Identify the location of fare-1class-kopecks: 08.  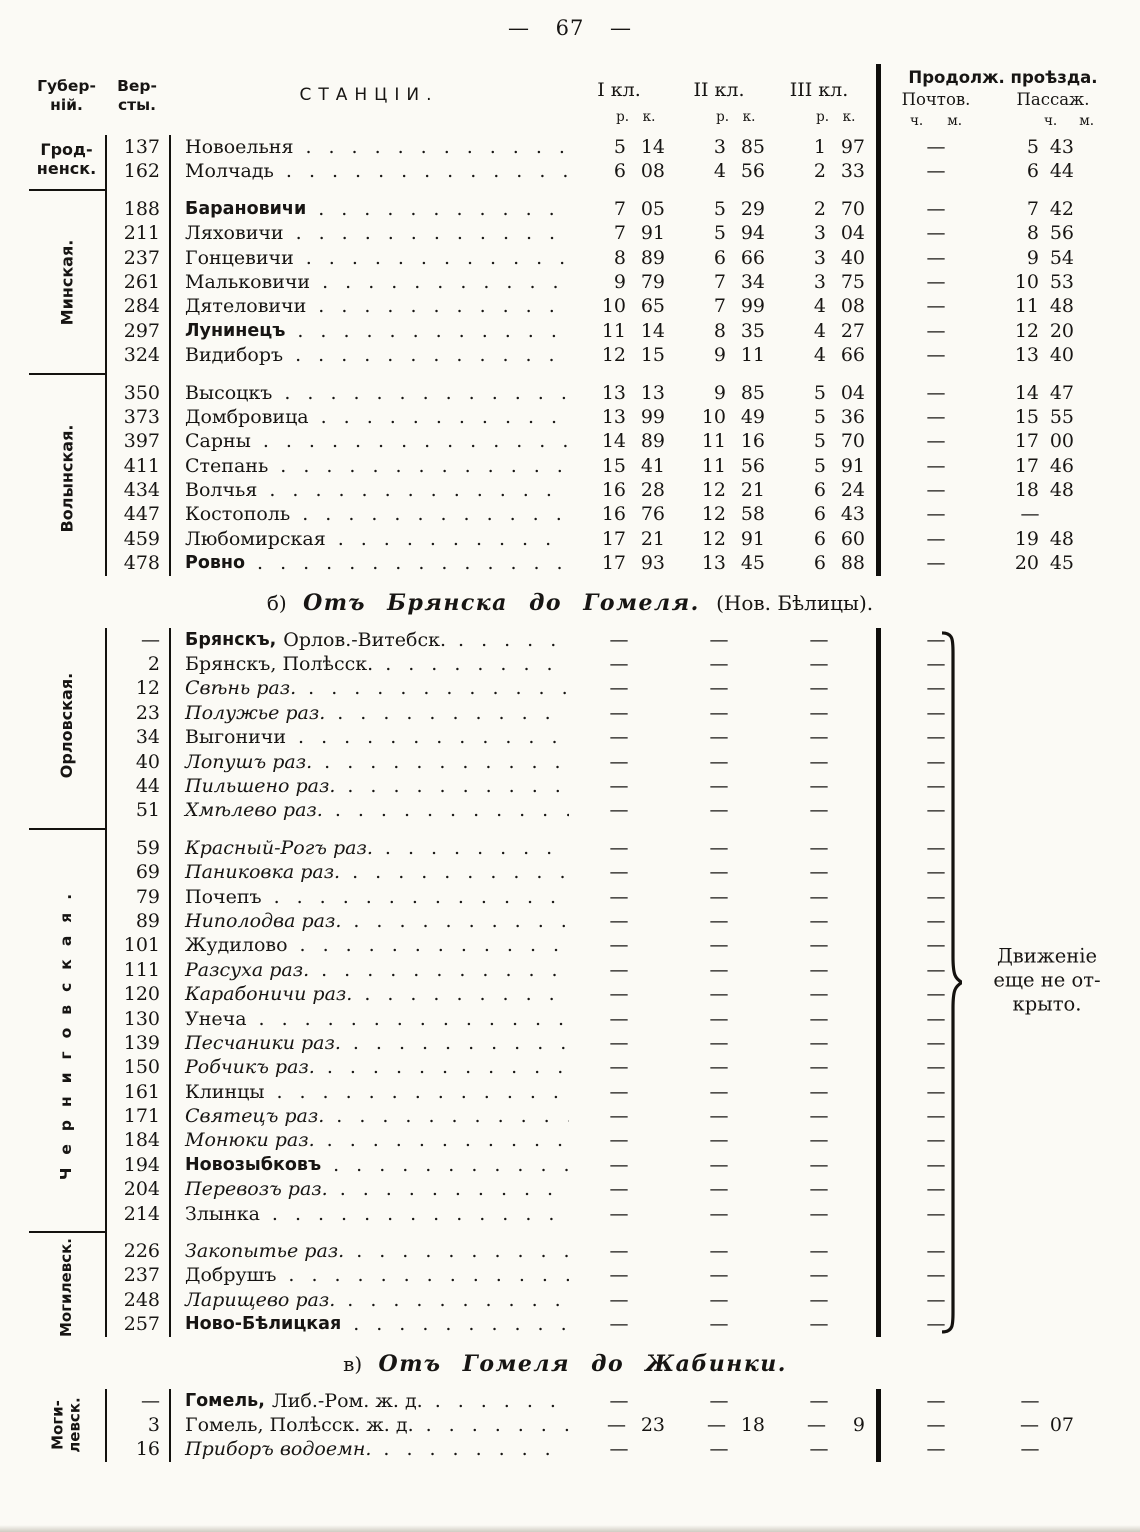
(652, 171).